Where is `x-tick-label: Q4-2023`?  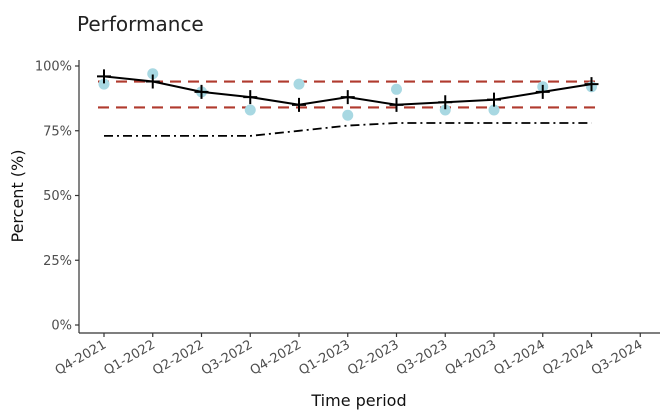 x-tick-label: Q4-2023 is located at coordinates (471, 357).